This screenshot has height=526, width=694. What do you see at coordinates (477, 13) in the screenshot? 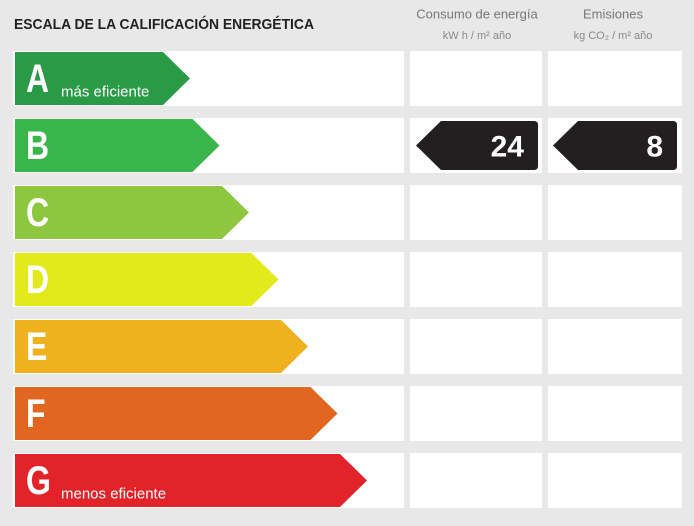
I see `column-title: Consumo de energía` at bounding box center [477, 13].